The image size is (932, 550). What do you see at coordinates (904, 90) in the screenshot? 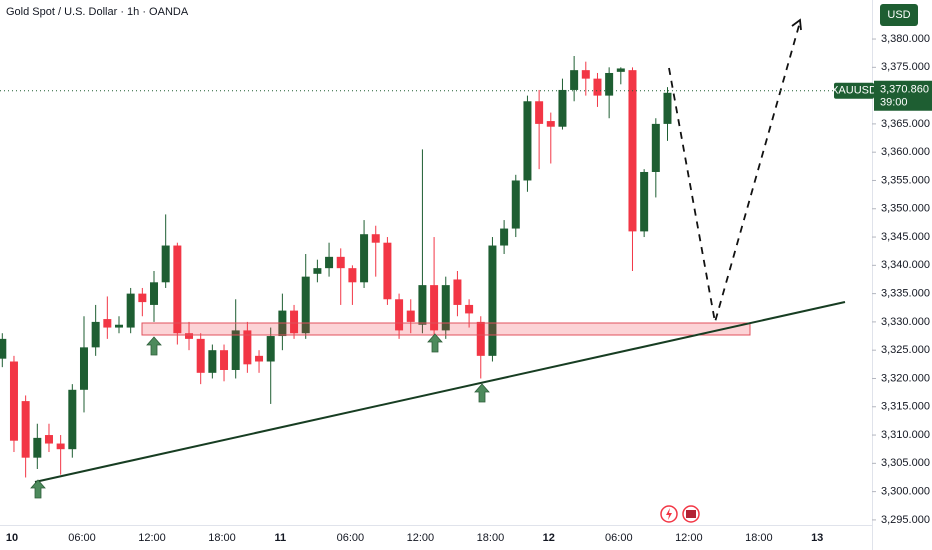
I see `price-label: 3,370.860` at bounding box center [904, 90].